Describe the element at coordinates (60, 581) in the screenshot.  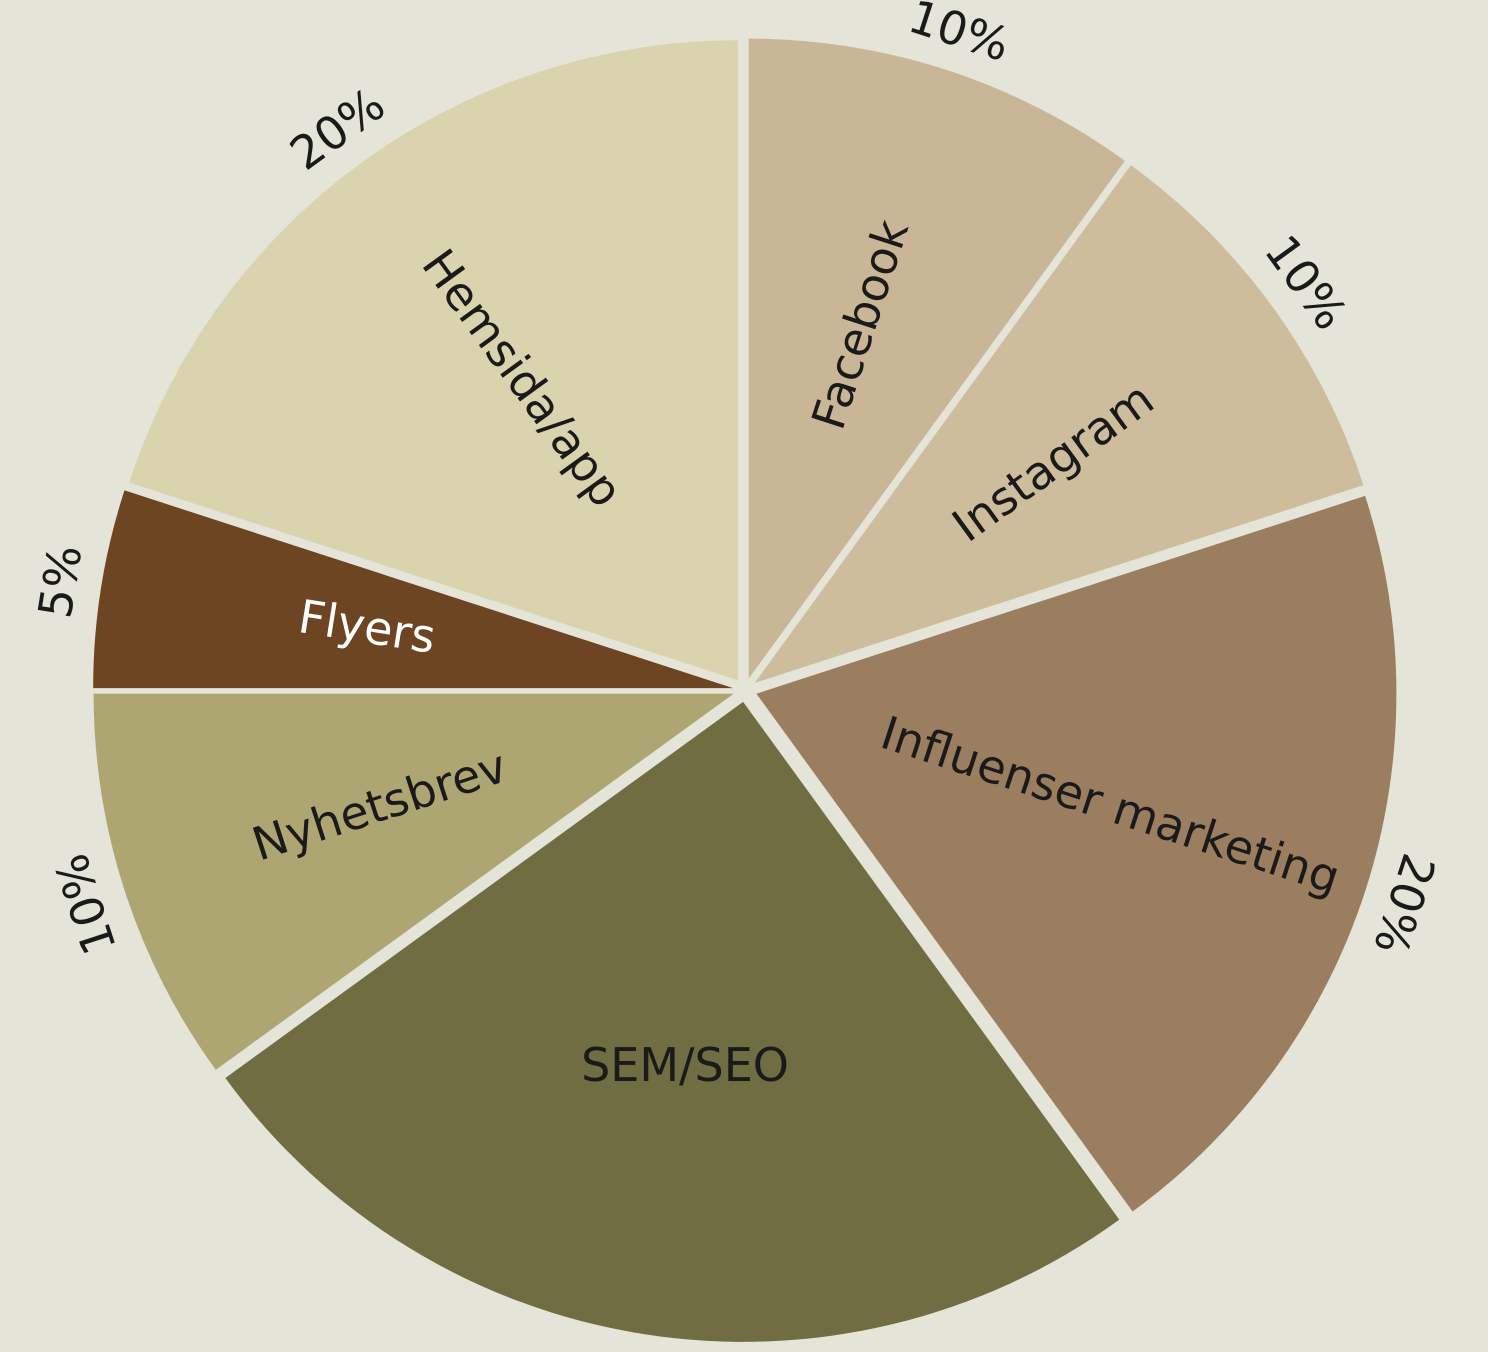
I see `percent-label: 5%` at that location.